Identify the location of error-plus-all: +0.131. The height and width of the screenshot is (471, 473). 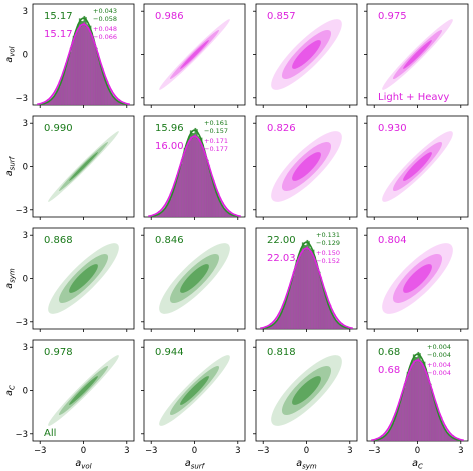
(328, 235).